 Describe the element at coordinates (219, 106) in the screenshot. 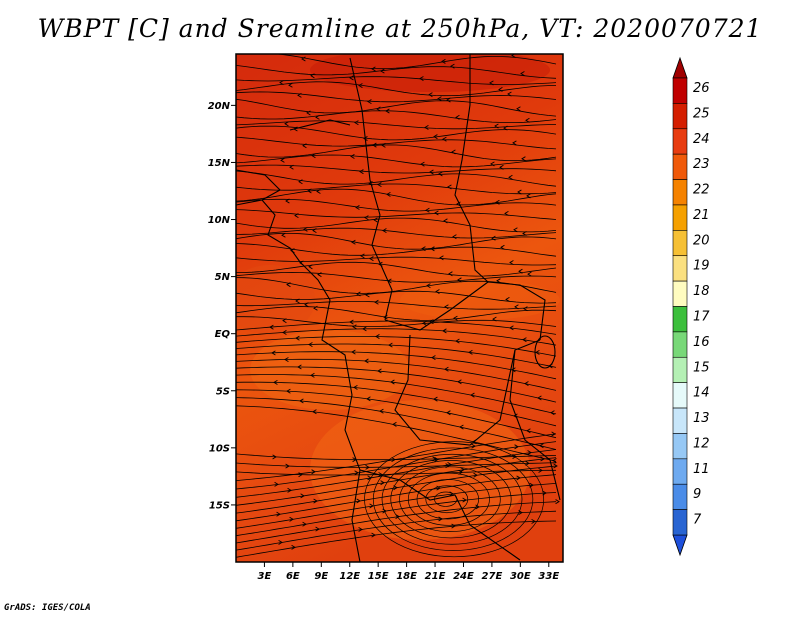

I see `lat-tick-label: 20N` at that location.